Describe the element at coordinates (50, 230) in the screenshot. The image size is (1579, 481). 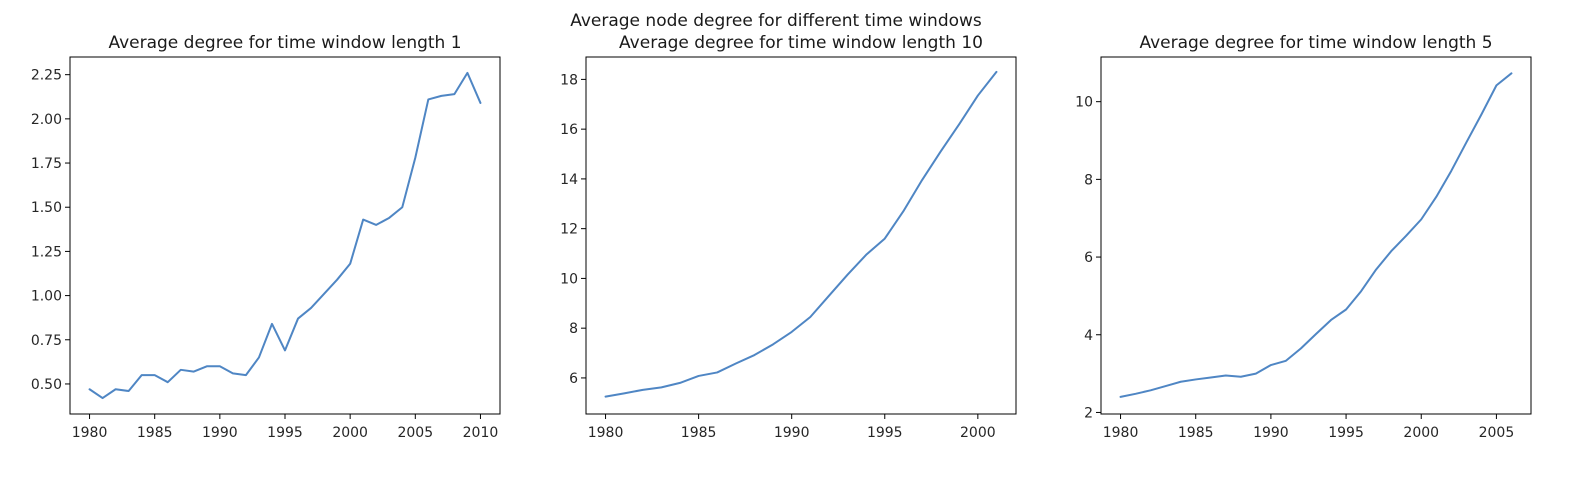
I see `y-axis-window-1: 0.50 0.75 1.00 1.25 1.50 1.75 2.00 2.25` at that location.